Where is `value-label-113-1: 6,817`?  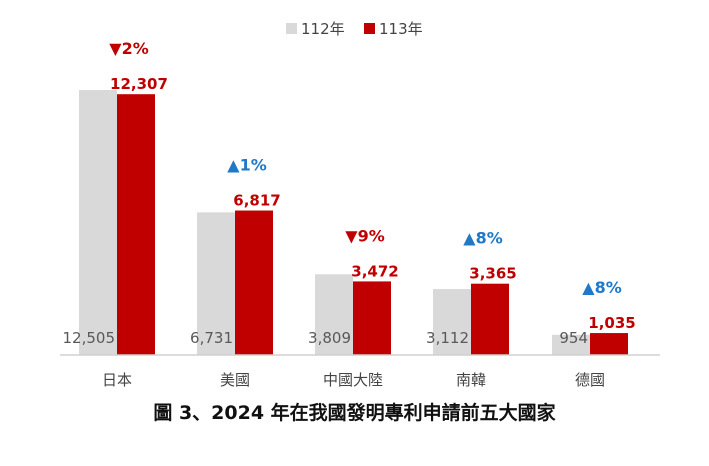 value-label-113-1: 6,817 is located at coordinates (256, 201).